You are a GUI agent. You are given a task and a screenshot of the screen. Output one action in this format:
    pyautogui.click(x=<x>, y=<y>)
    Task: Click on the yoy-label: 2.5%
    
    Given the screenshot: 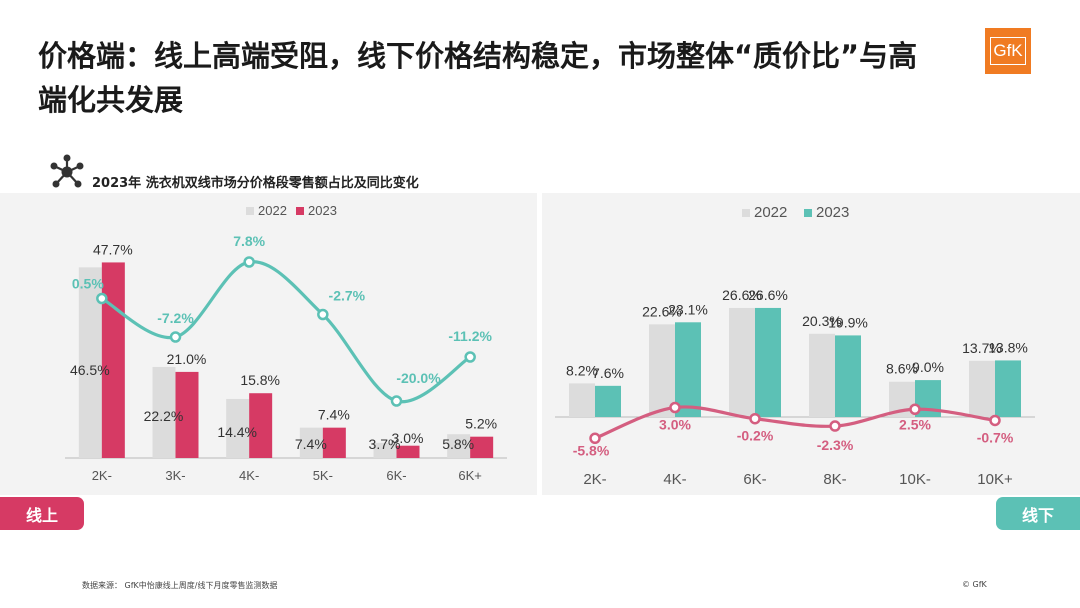 What is the action you would take?
    pyautogui.click(x=915, y=424)
    